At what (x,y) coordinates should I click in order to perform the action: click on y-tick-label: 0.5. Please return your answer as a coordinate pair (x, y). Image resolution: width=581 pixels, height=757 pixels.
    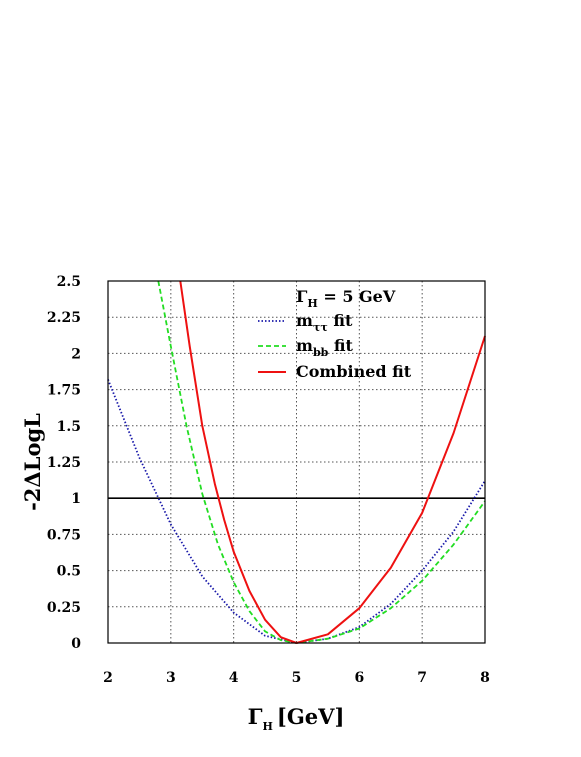
    Looking at the image, I should click on (69, 572).